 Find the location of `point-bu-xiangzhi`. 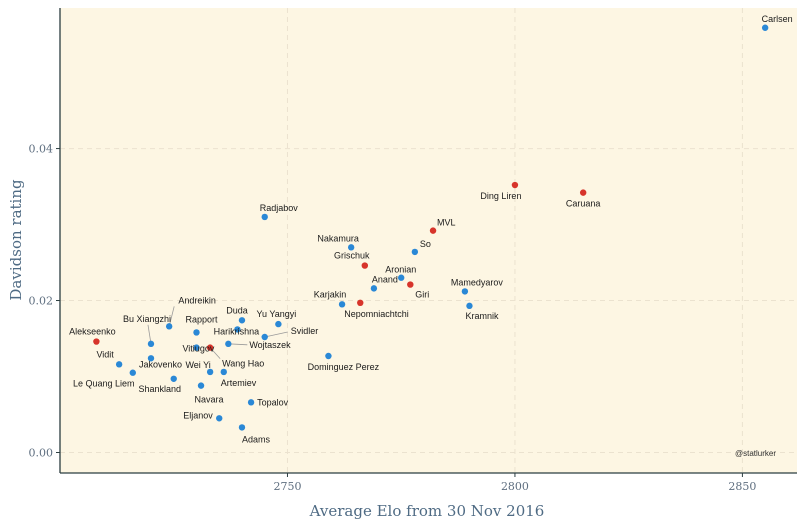

point-bu-xiangzhi is located at coordinates (151, 344).